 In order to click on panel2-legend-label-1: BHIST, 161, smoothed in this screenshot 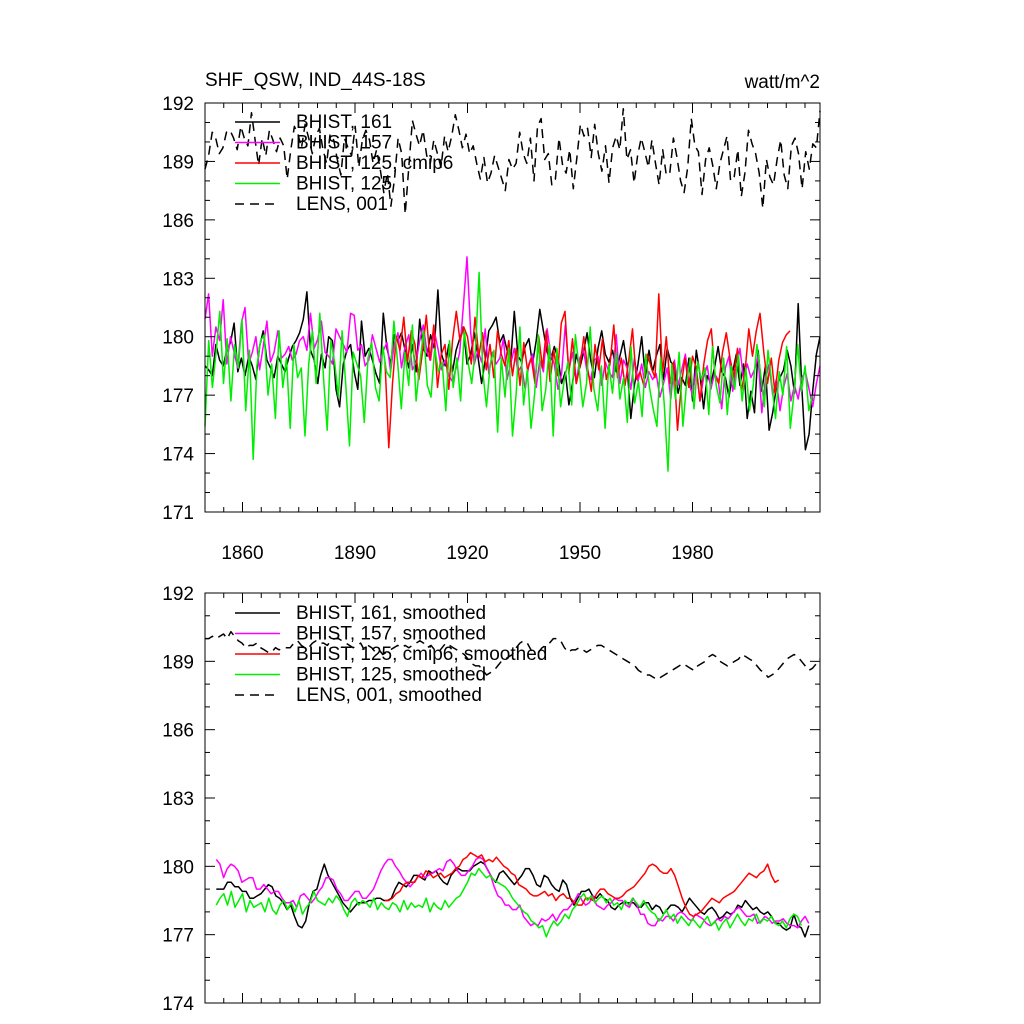, I will do `click(391, 613)`.